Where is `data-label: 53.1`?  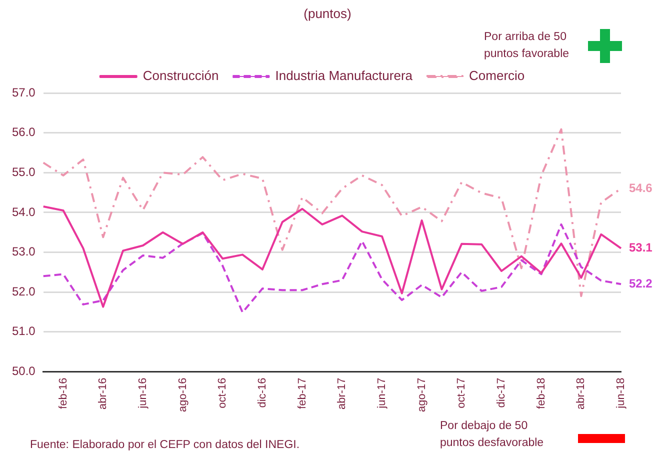
data-label: 53.1 is located at coordinates (641, 247).